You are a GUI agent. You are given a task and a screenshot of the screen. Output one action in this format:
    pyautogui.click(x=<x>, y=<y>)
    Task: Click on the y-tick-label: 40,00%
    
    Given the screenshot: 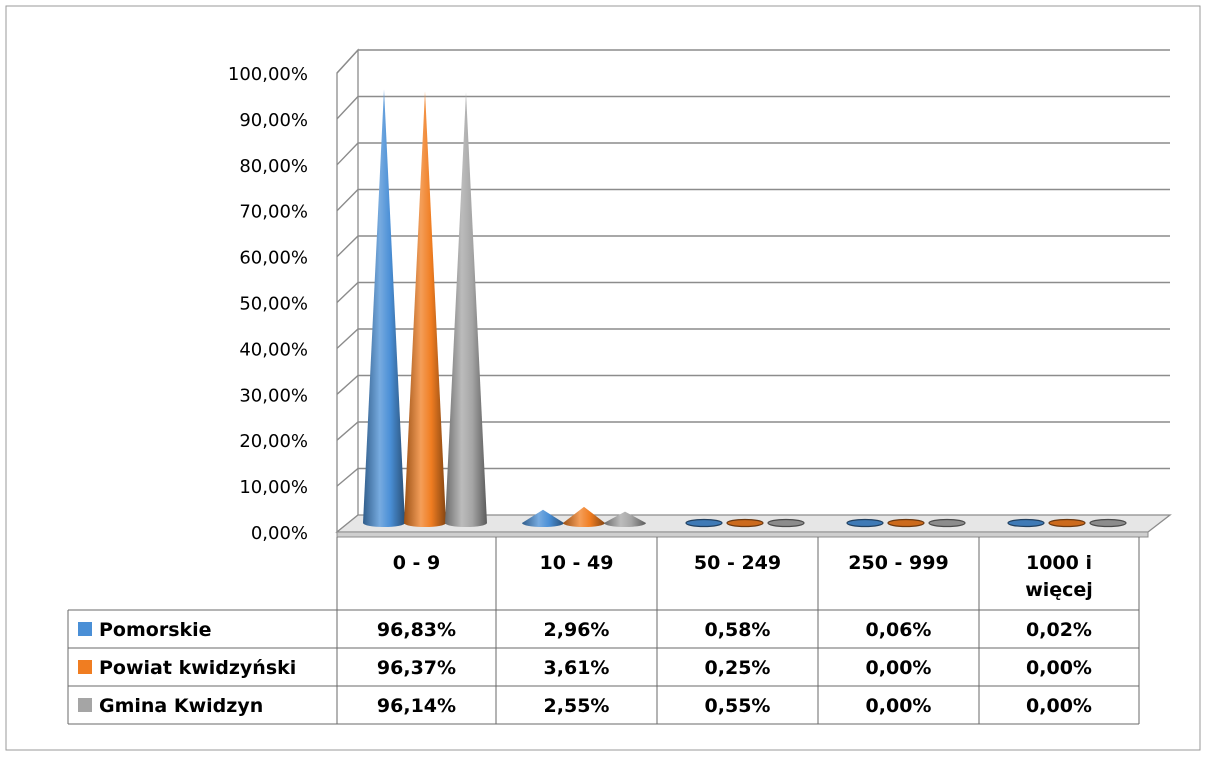 What is the action you would take?
    pyautogui.click(x=273, y=349)
    